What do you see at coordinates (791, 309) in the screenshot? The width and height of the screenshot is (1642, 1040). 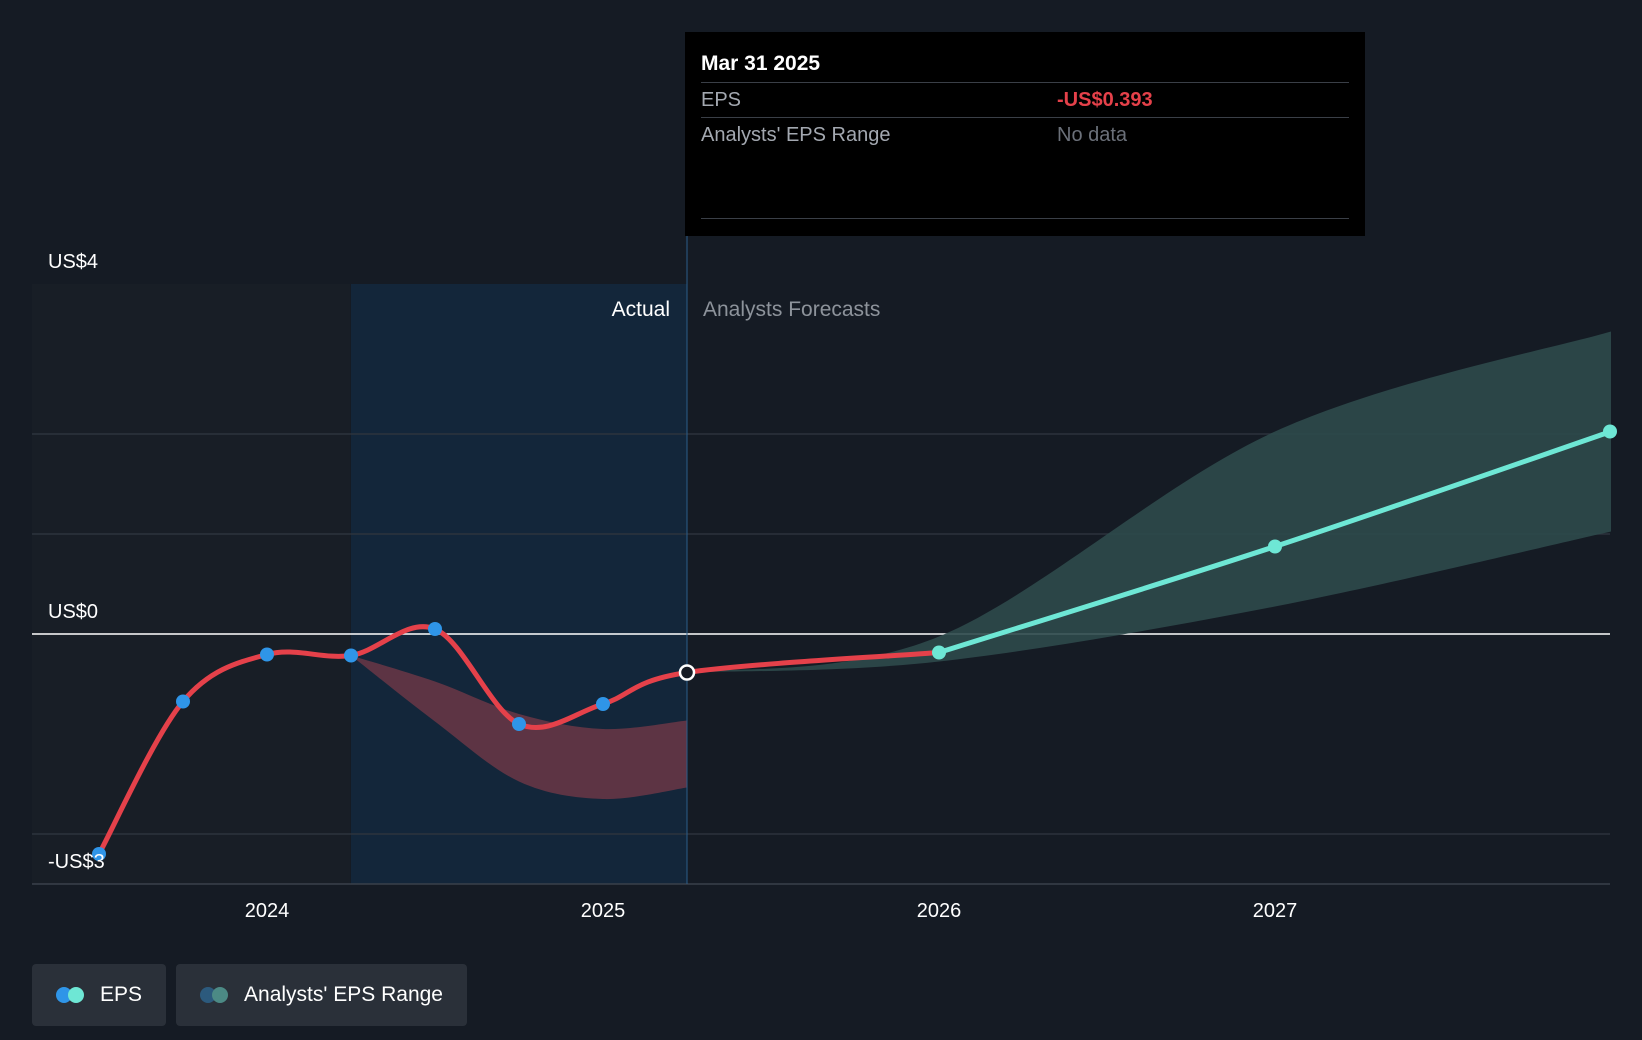 I see `forecast-label: Analysts Forecasts` at bounding box center [791, 309].